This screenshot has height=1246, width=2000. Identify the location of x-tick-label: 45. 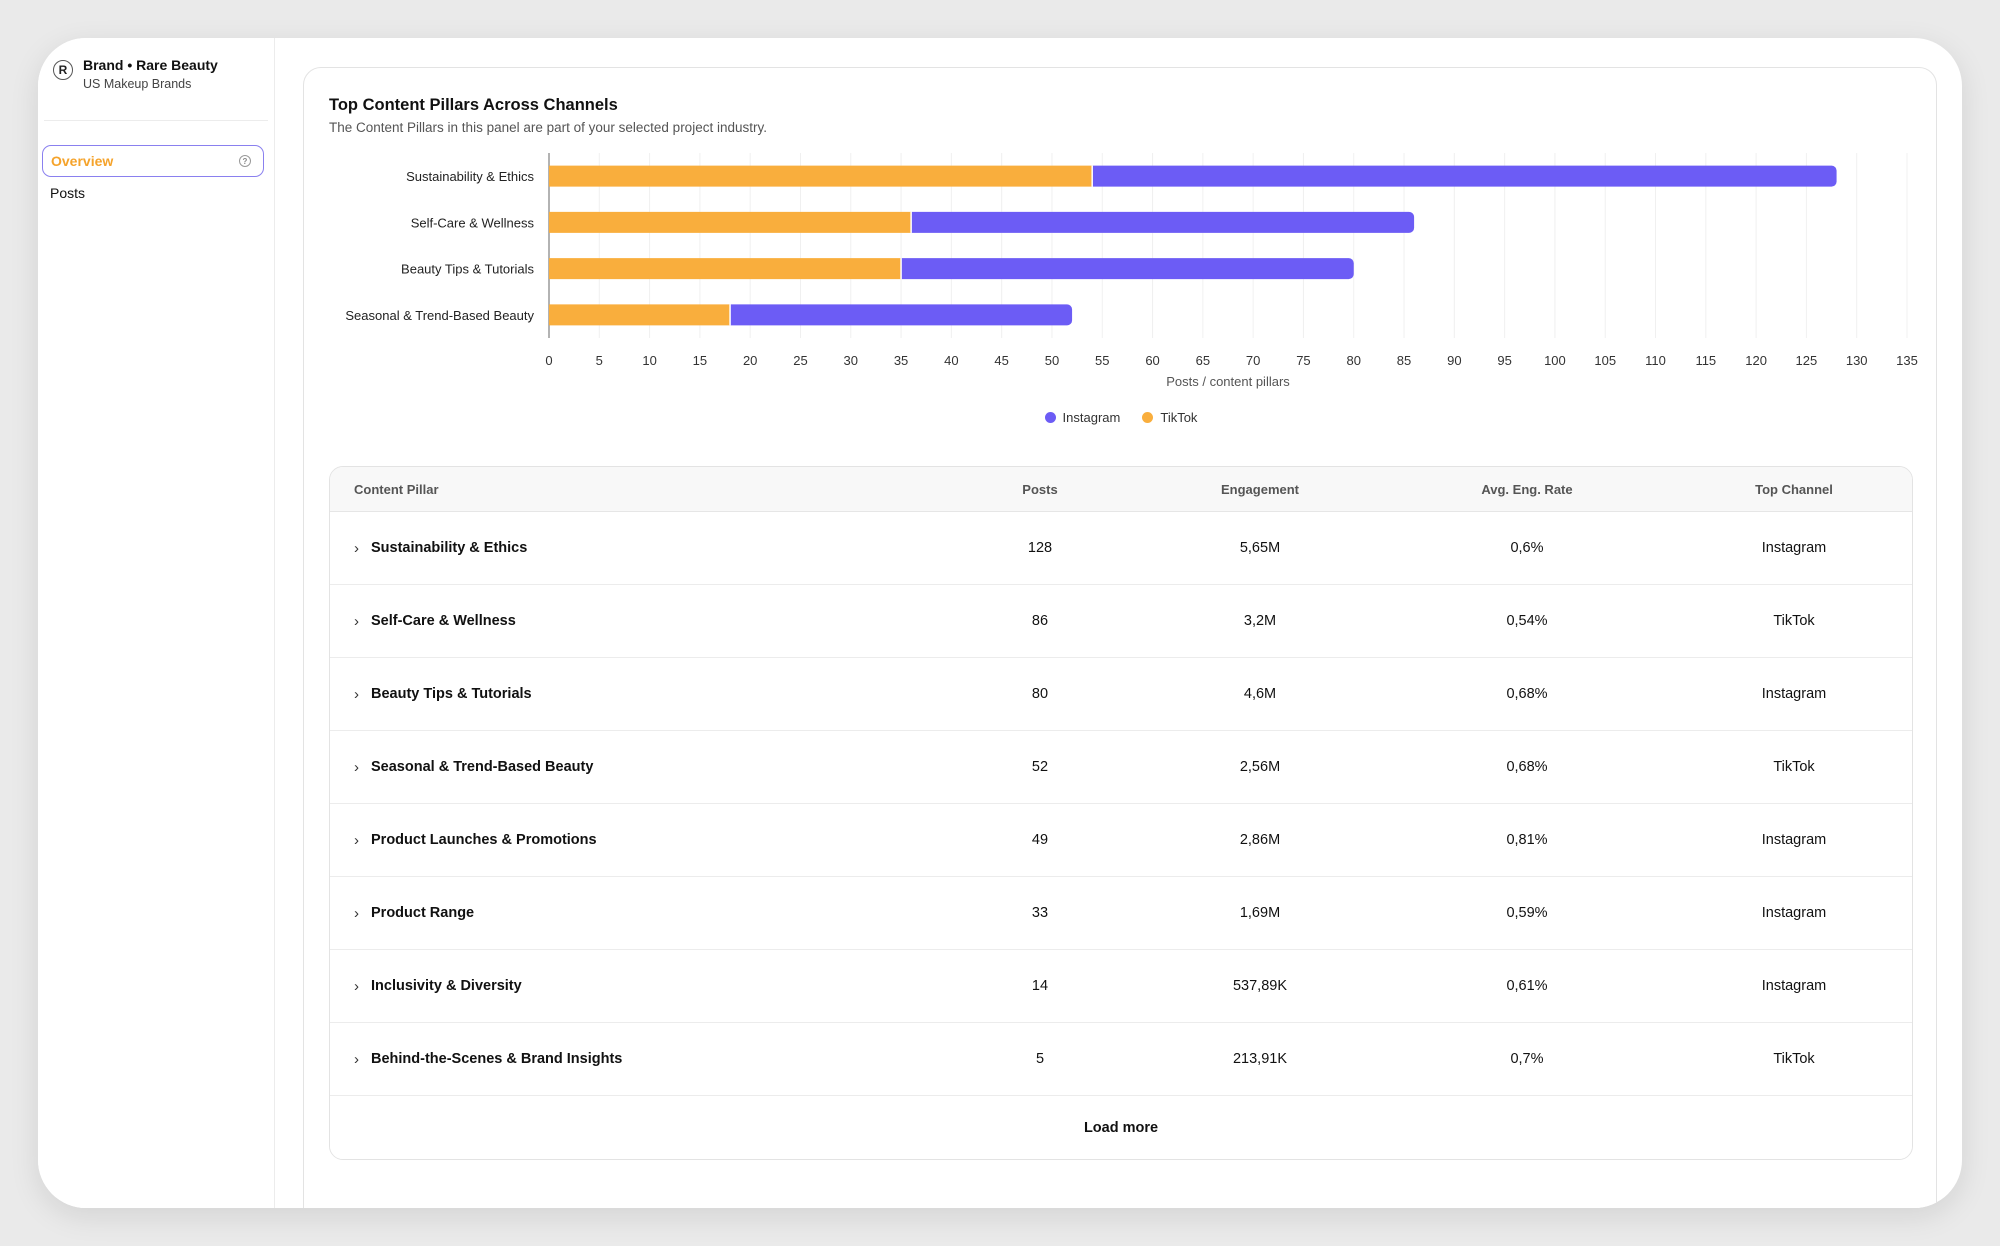
(1001, 360).